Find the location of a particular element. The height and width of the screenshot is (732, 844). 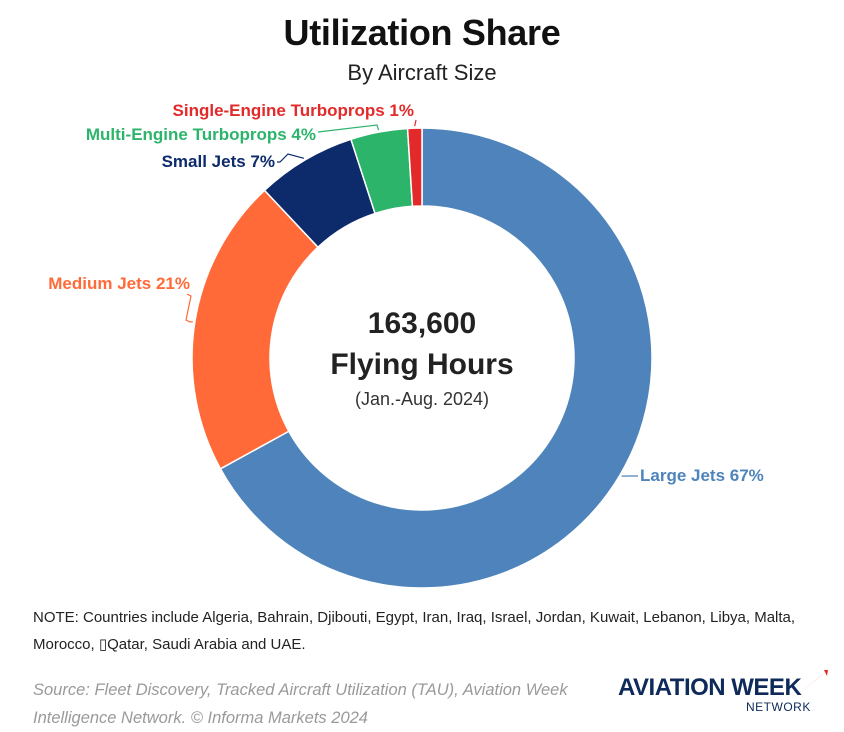

label-medium-jets: Medium Jets 21% is located at coordinates (119, 283).